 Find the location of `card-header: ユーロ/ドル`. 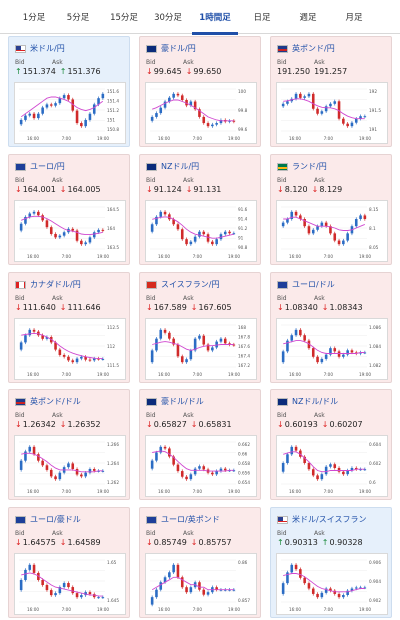

card-header: ユーロ/ドル is located at coordinates (306, 284).